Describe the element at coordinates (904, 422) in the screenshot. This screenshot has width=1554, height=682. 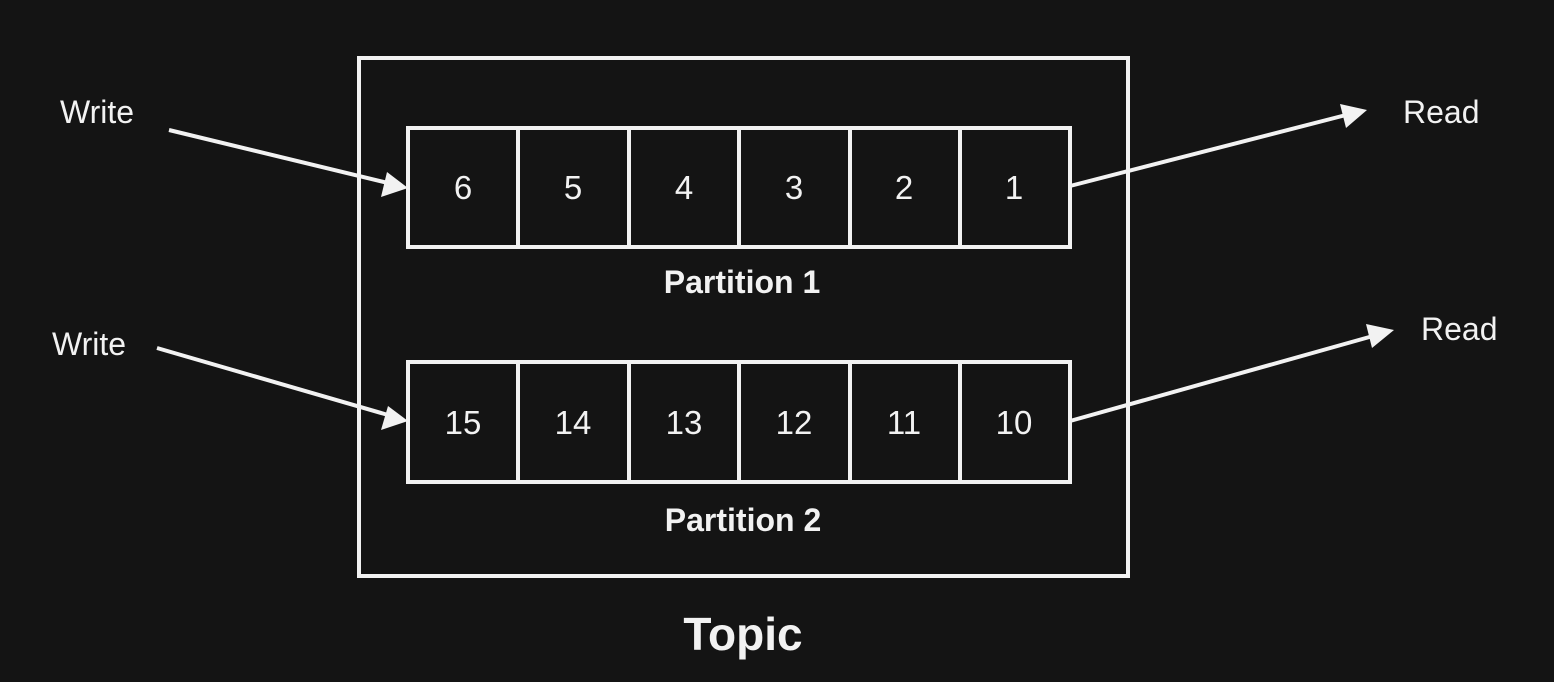
I see `partition-2-cell: 11` at that location.